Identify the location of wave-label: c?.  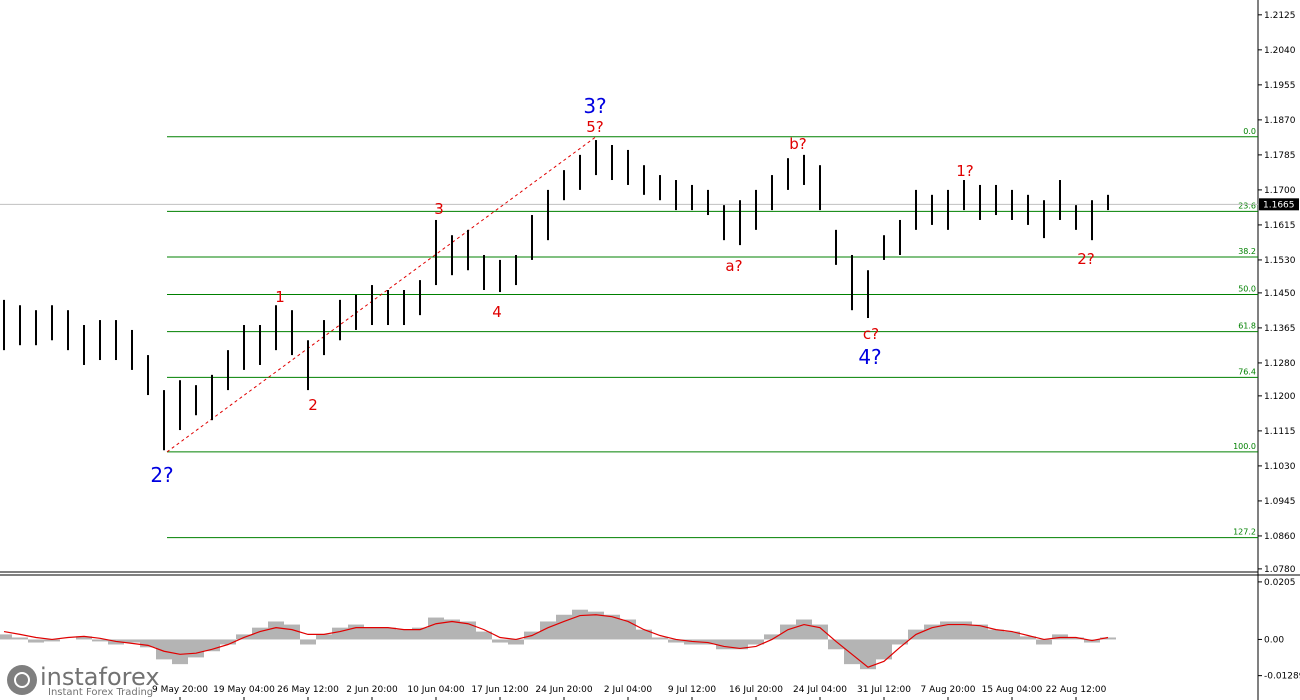
(871, 334).